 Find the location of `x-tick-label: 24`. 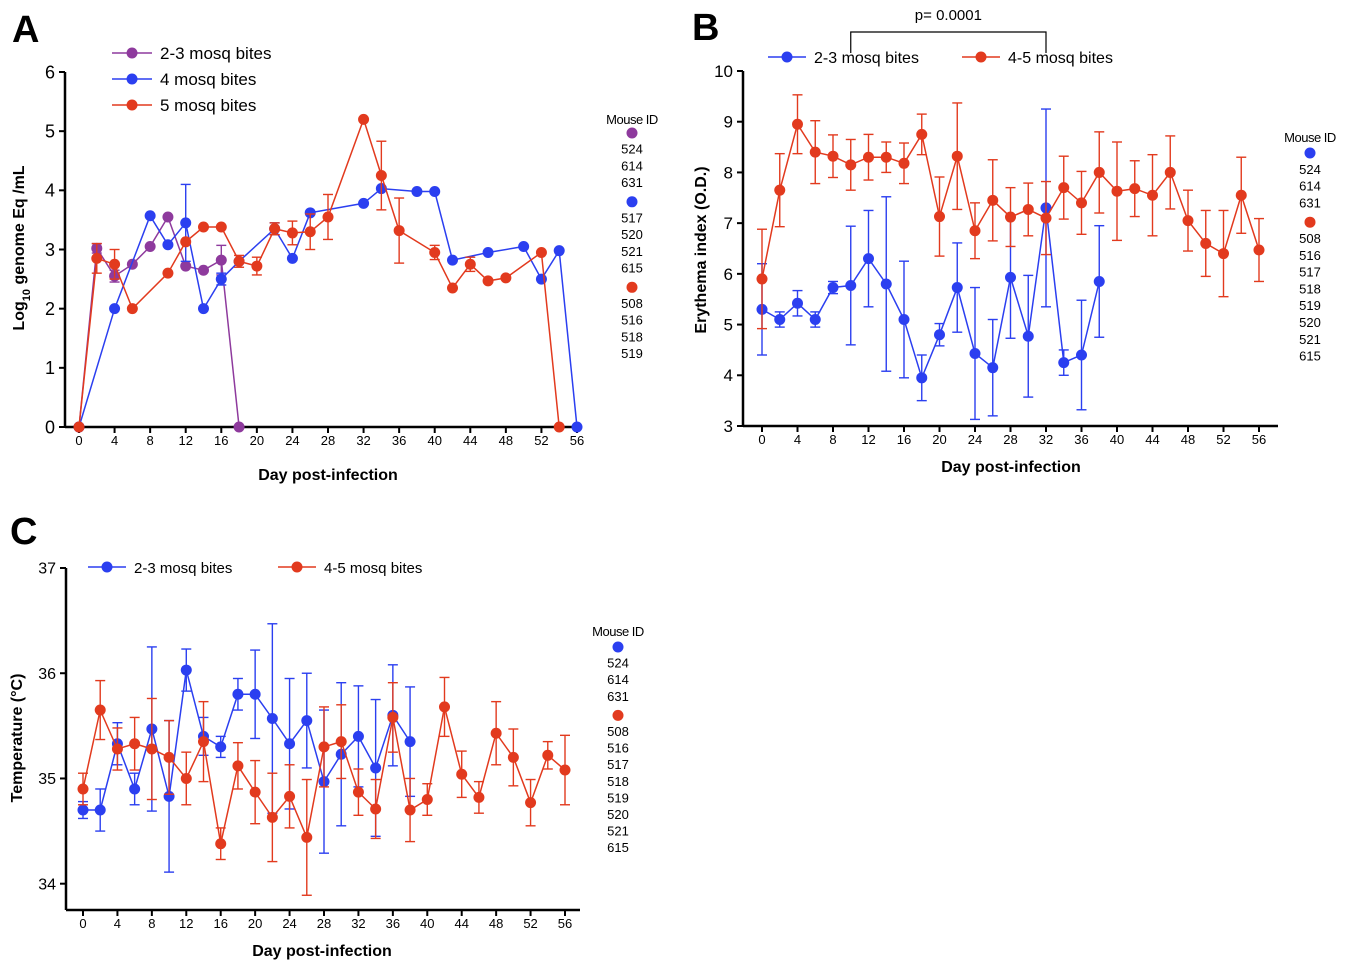

x-tick-label: 24 is located at coordinates (289, 923).